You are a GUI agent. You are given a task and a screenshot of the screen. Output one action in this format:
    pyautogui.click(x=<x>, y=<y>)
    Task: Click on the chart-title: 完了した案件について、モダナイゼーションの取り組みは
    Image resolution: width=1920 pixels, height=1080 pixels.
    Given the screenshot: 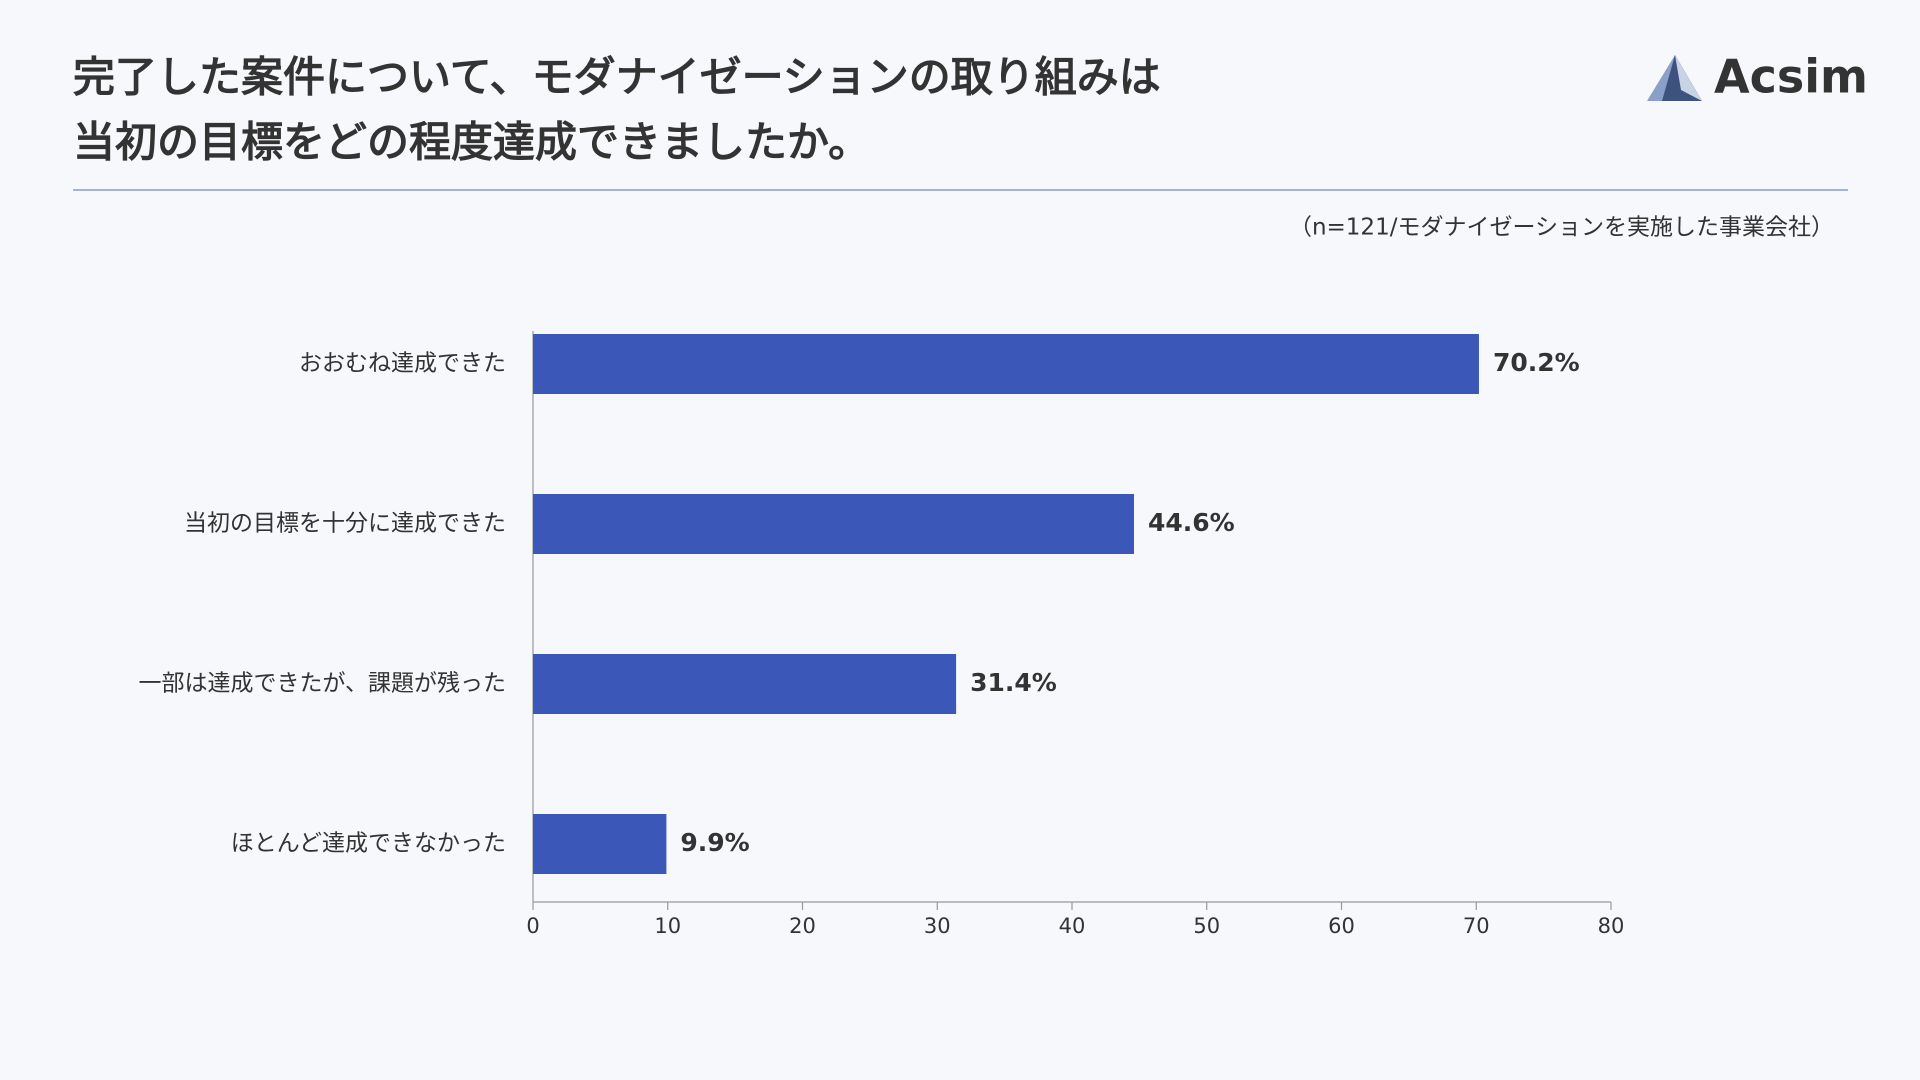 What is the action you would take?
    pyautogui.click(x=617, y=77)
    